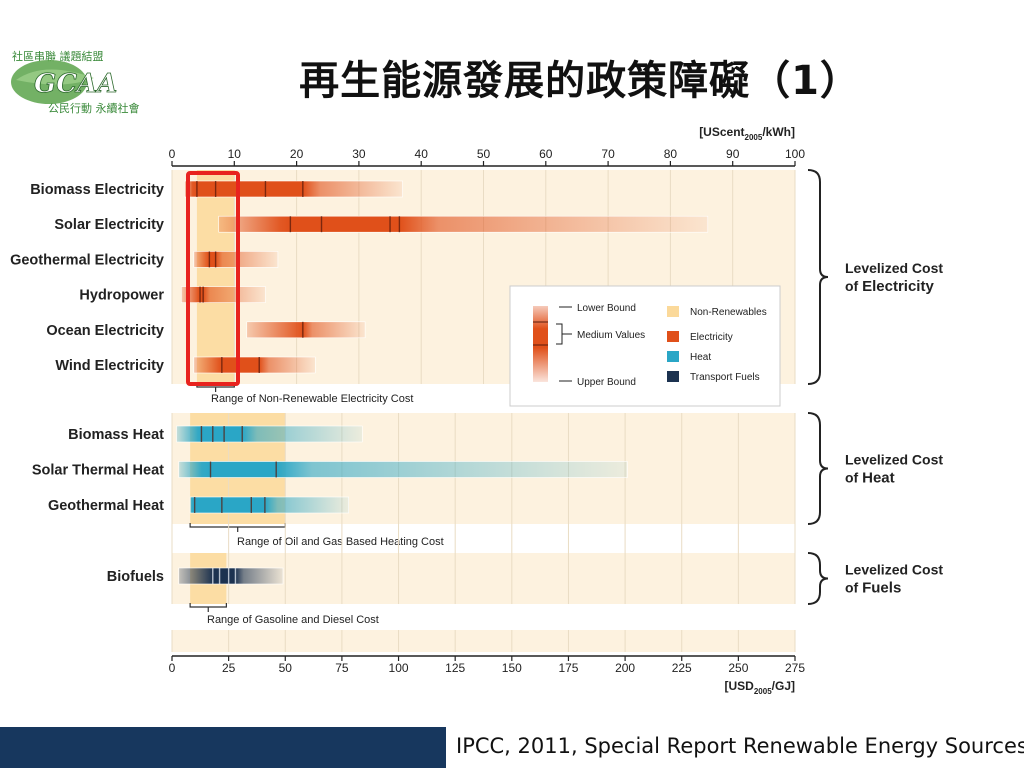  What do you see at coordinates (254, 365) in the screenshot?
I see `bar-wind-electricity` at bounding box center [254, 365].